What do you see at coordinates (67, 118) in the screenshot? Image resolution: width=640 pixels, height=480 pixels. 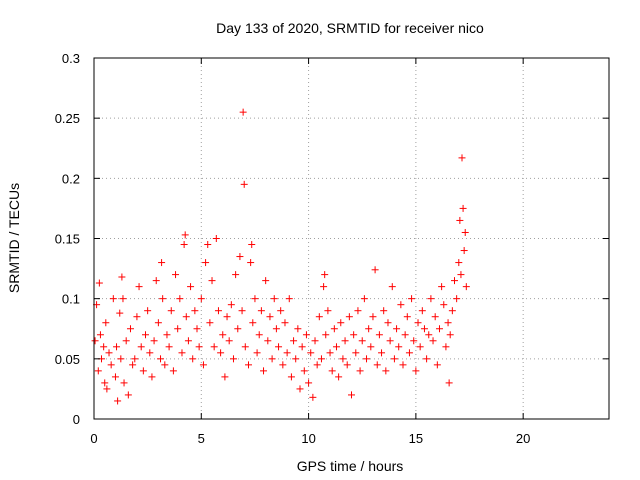 I see `y-tick-label: 0.25` at bounding box center [67, 118].